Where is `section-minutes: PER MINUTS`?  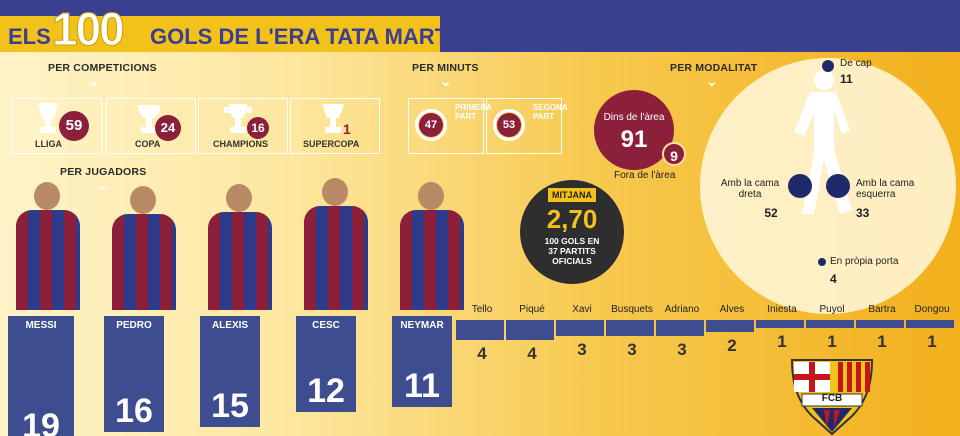
section-minutes: PER MINUTS is located at coordinates (445, 68).